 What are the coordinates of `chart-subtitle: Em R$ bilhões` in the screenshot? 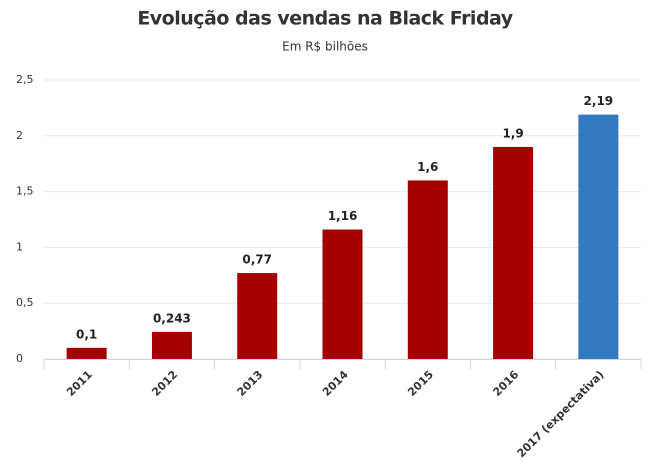 It's located at (325, 47).